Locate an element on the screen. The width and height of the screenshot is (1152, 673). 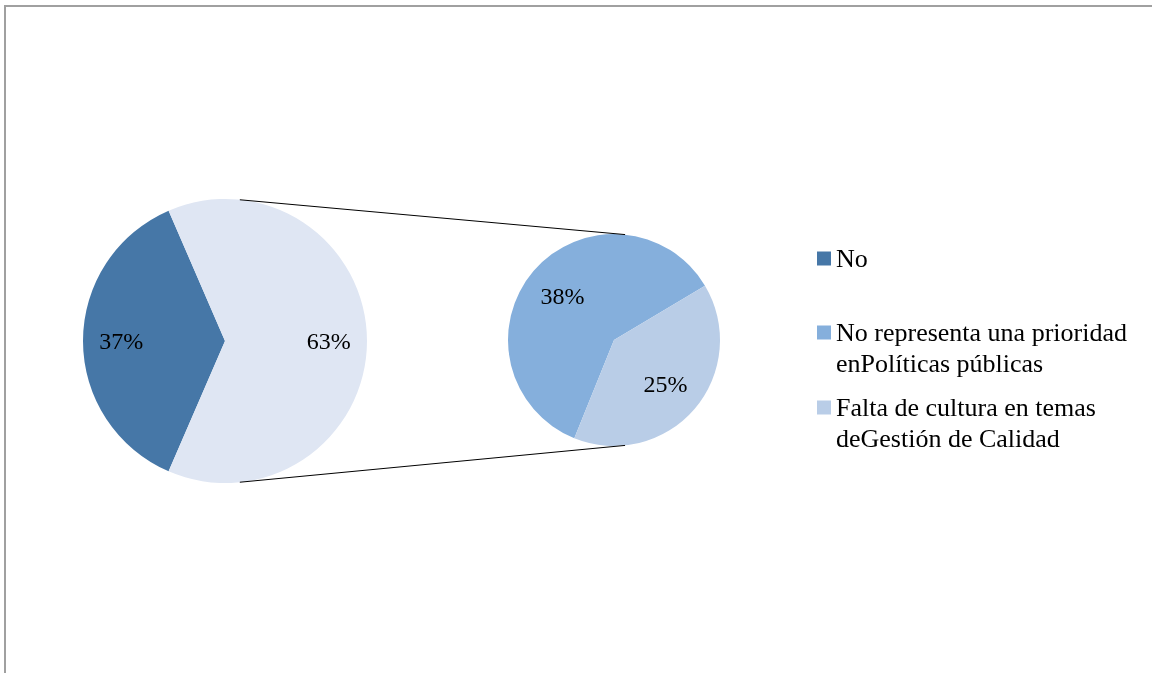
data-label: 38% is located at coordinates (562, 295).